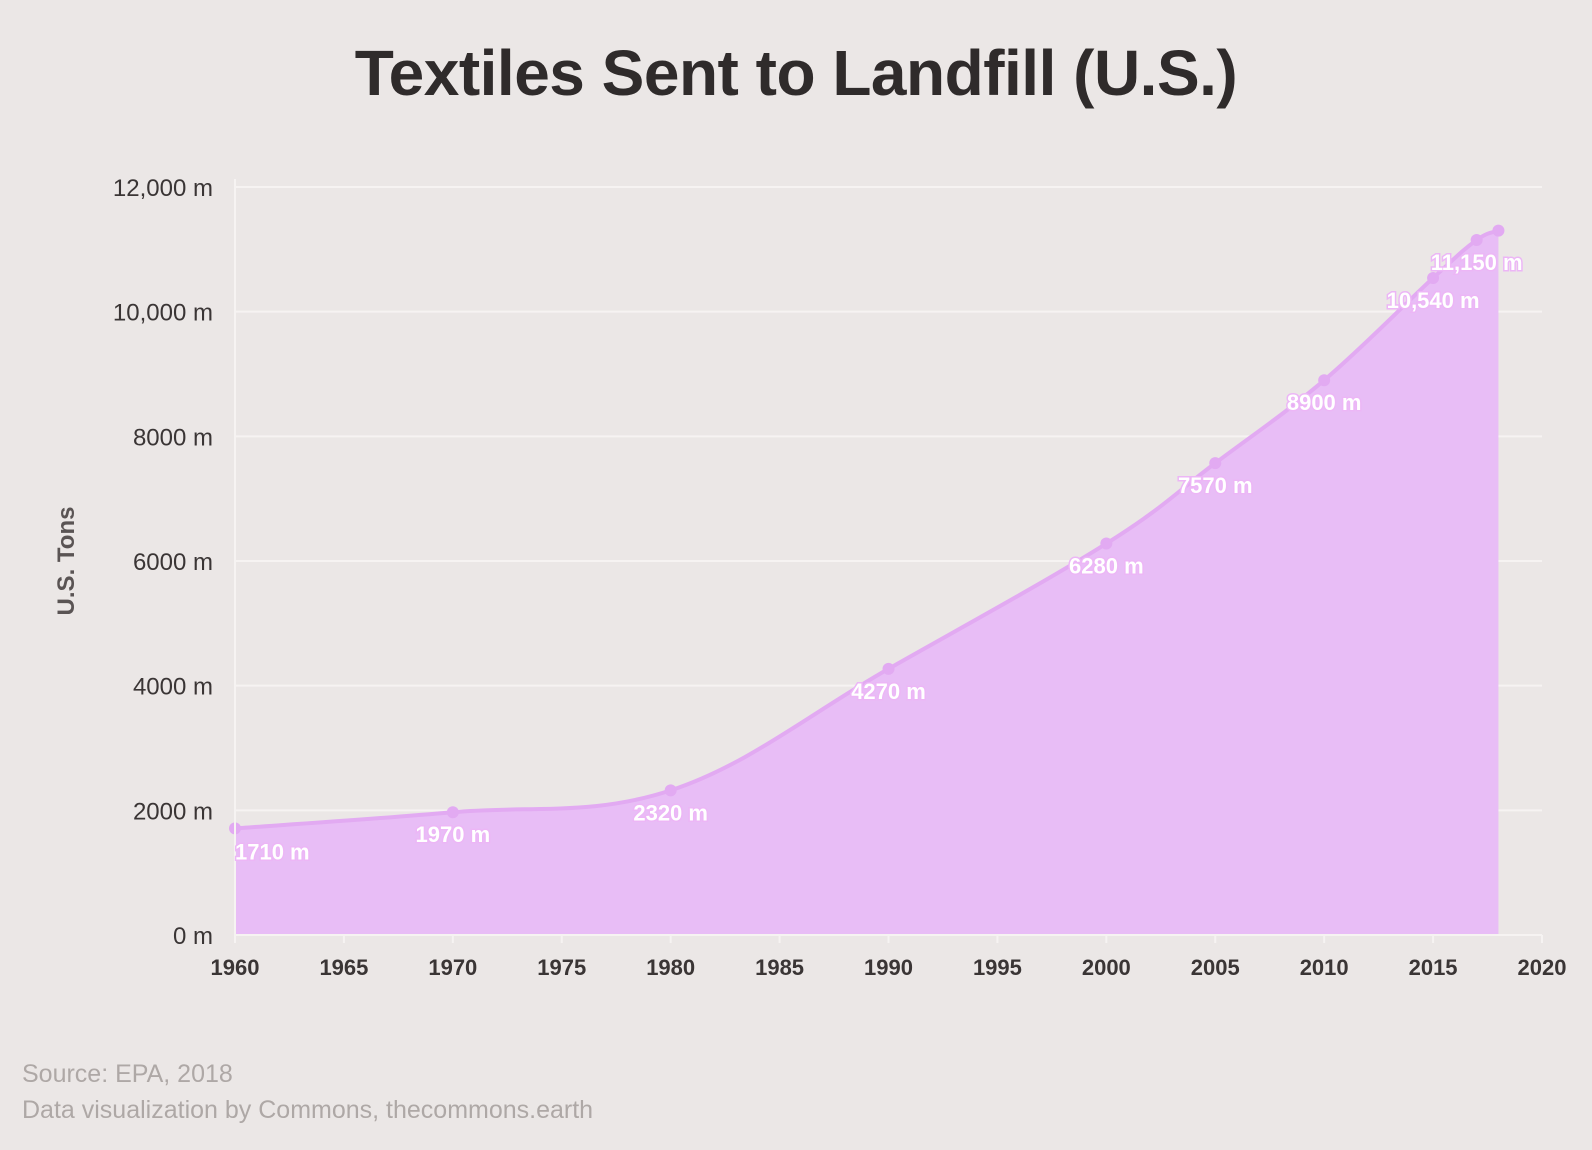 The height and width of the screenshot is (1150, 1592). Describe the element at coordinates (453, 834) in the screenshot. I see `data-label: 1970 m` at that location.